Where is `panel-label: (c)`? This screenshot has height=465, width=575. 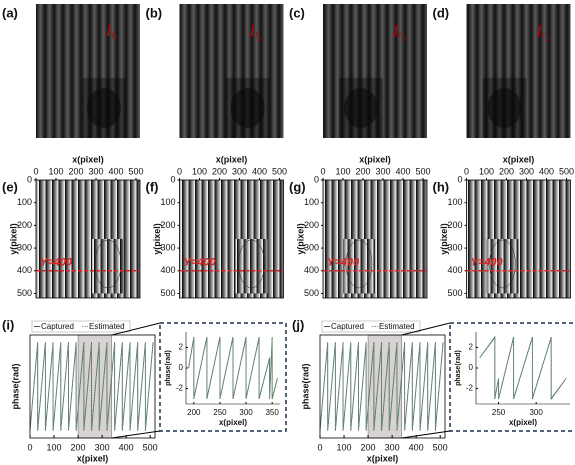
panel-label: (c) is located at coordinates (297, 12).